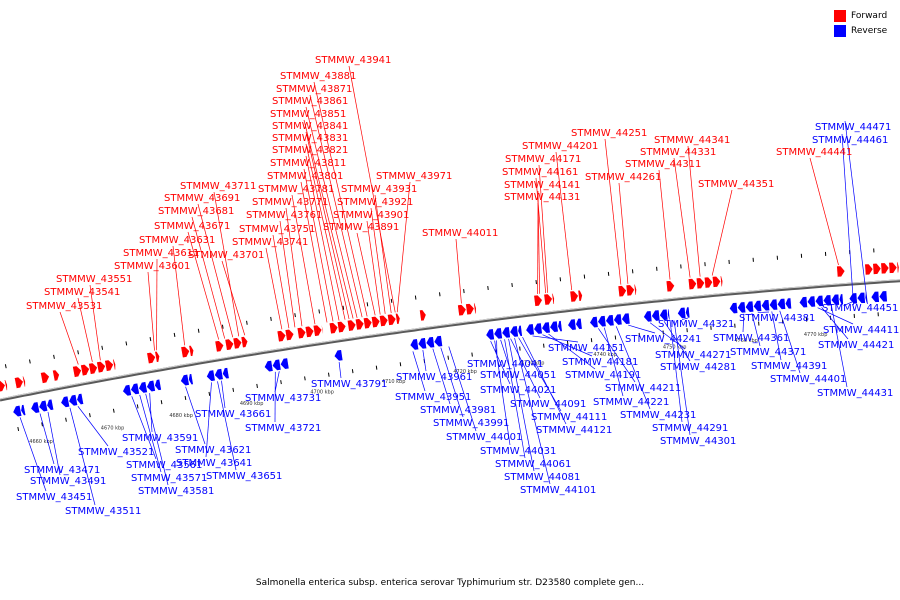 This screenshot has height=600, width=900. What do you see at coordinates (600, 362) in the screenshot?
I see `gene-label: STMMW_44181` at bounding box center [600, 362].